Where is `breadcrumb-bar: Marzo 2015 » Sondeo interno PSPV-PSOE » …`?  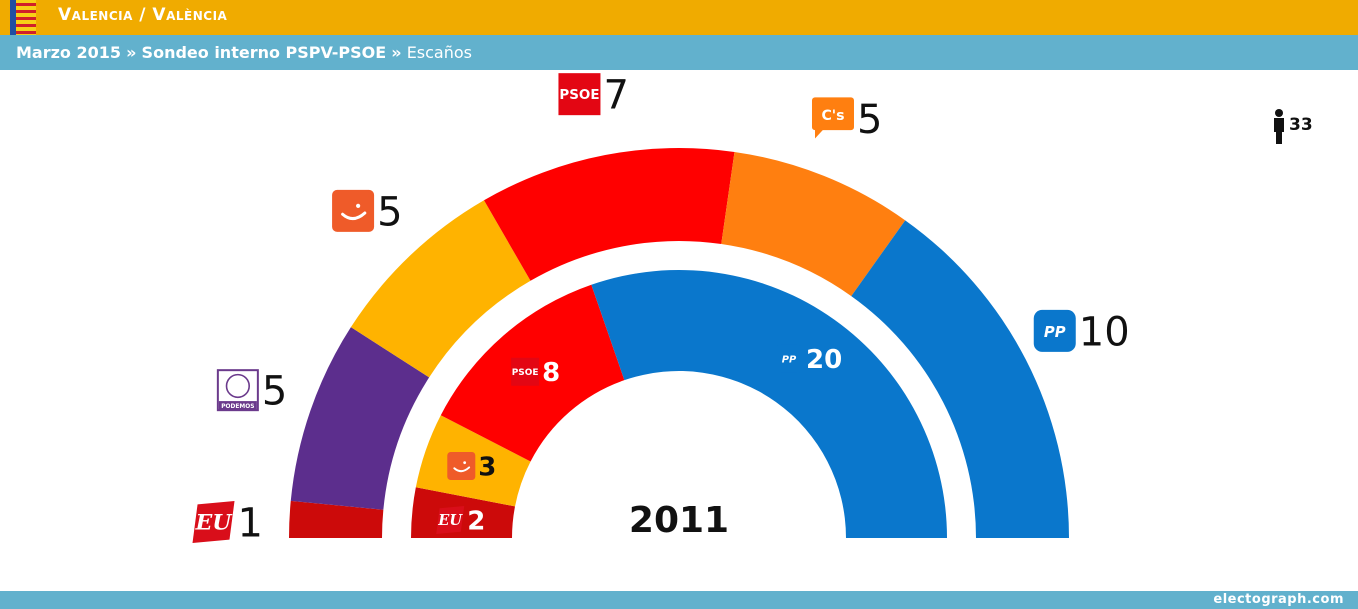 breadcrumb-bar: Marzo 2015 » Sondeo interno PSPV-PSOE » … is located at coordinates (679, 52).